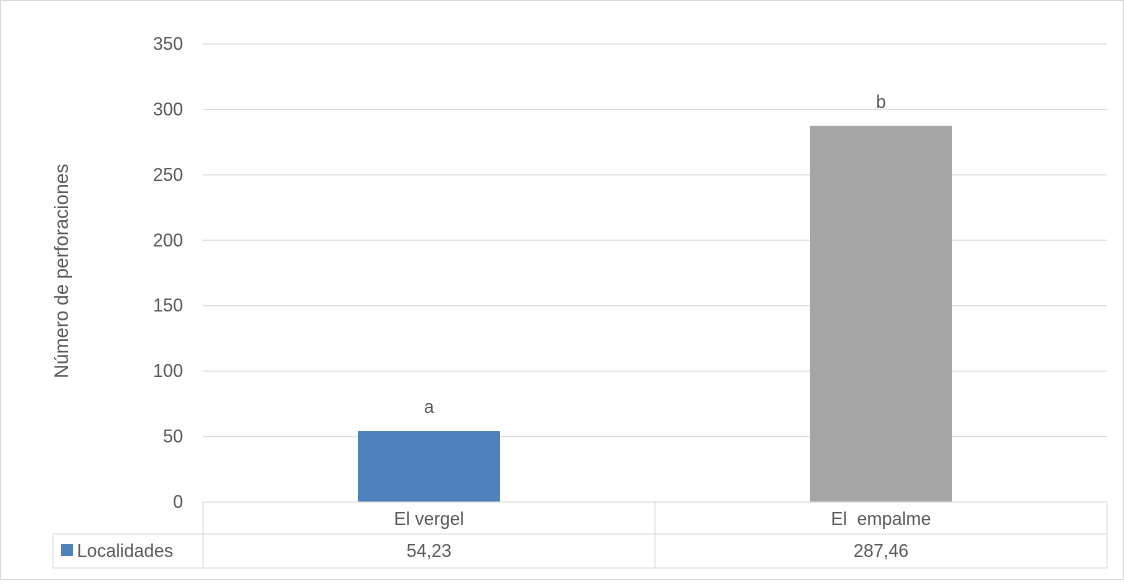 The width and height of the screenshot is (1124, 586). What do you see at coordinates (429, 407) in the screenshot?
I see `bar-letter-label: a` at bounding box center [429, 407].